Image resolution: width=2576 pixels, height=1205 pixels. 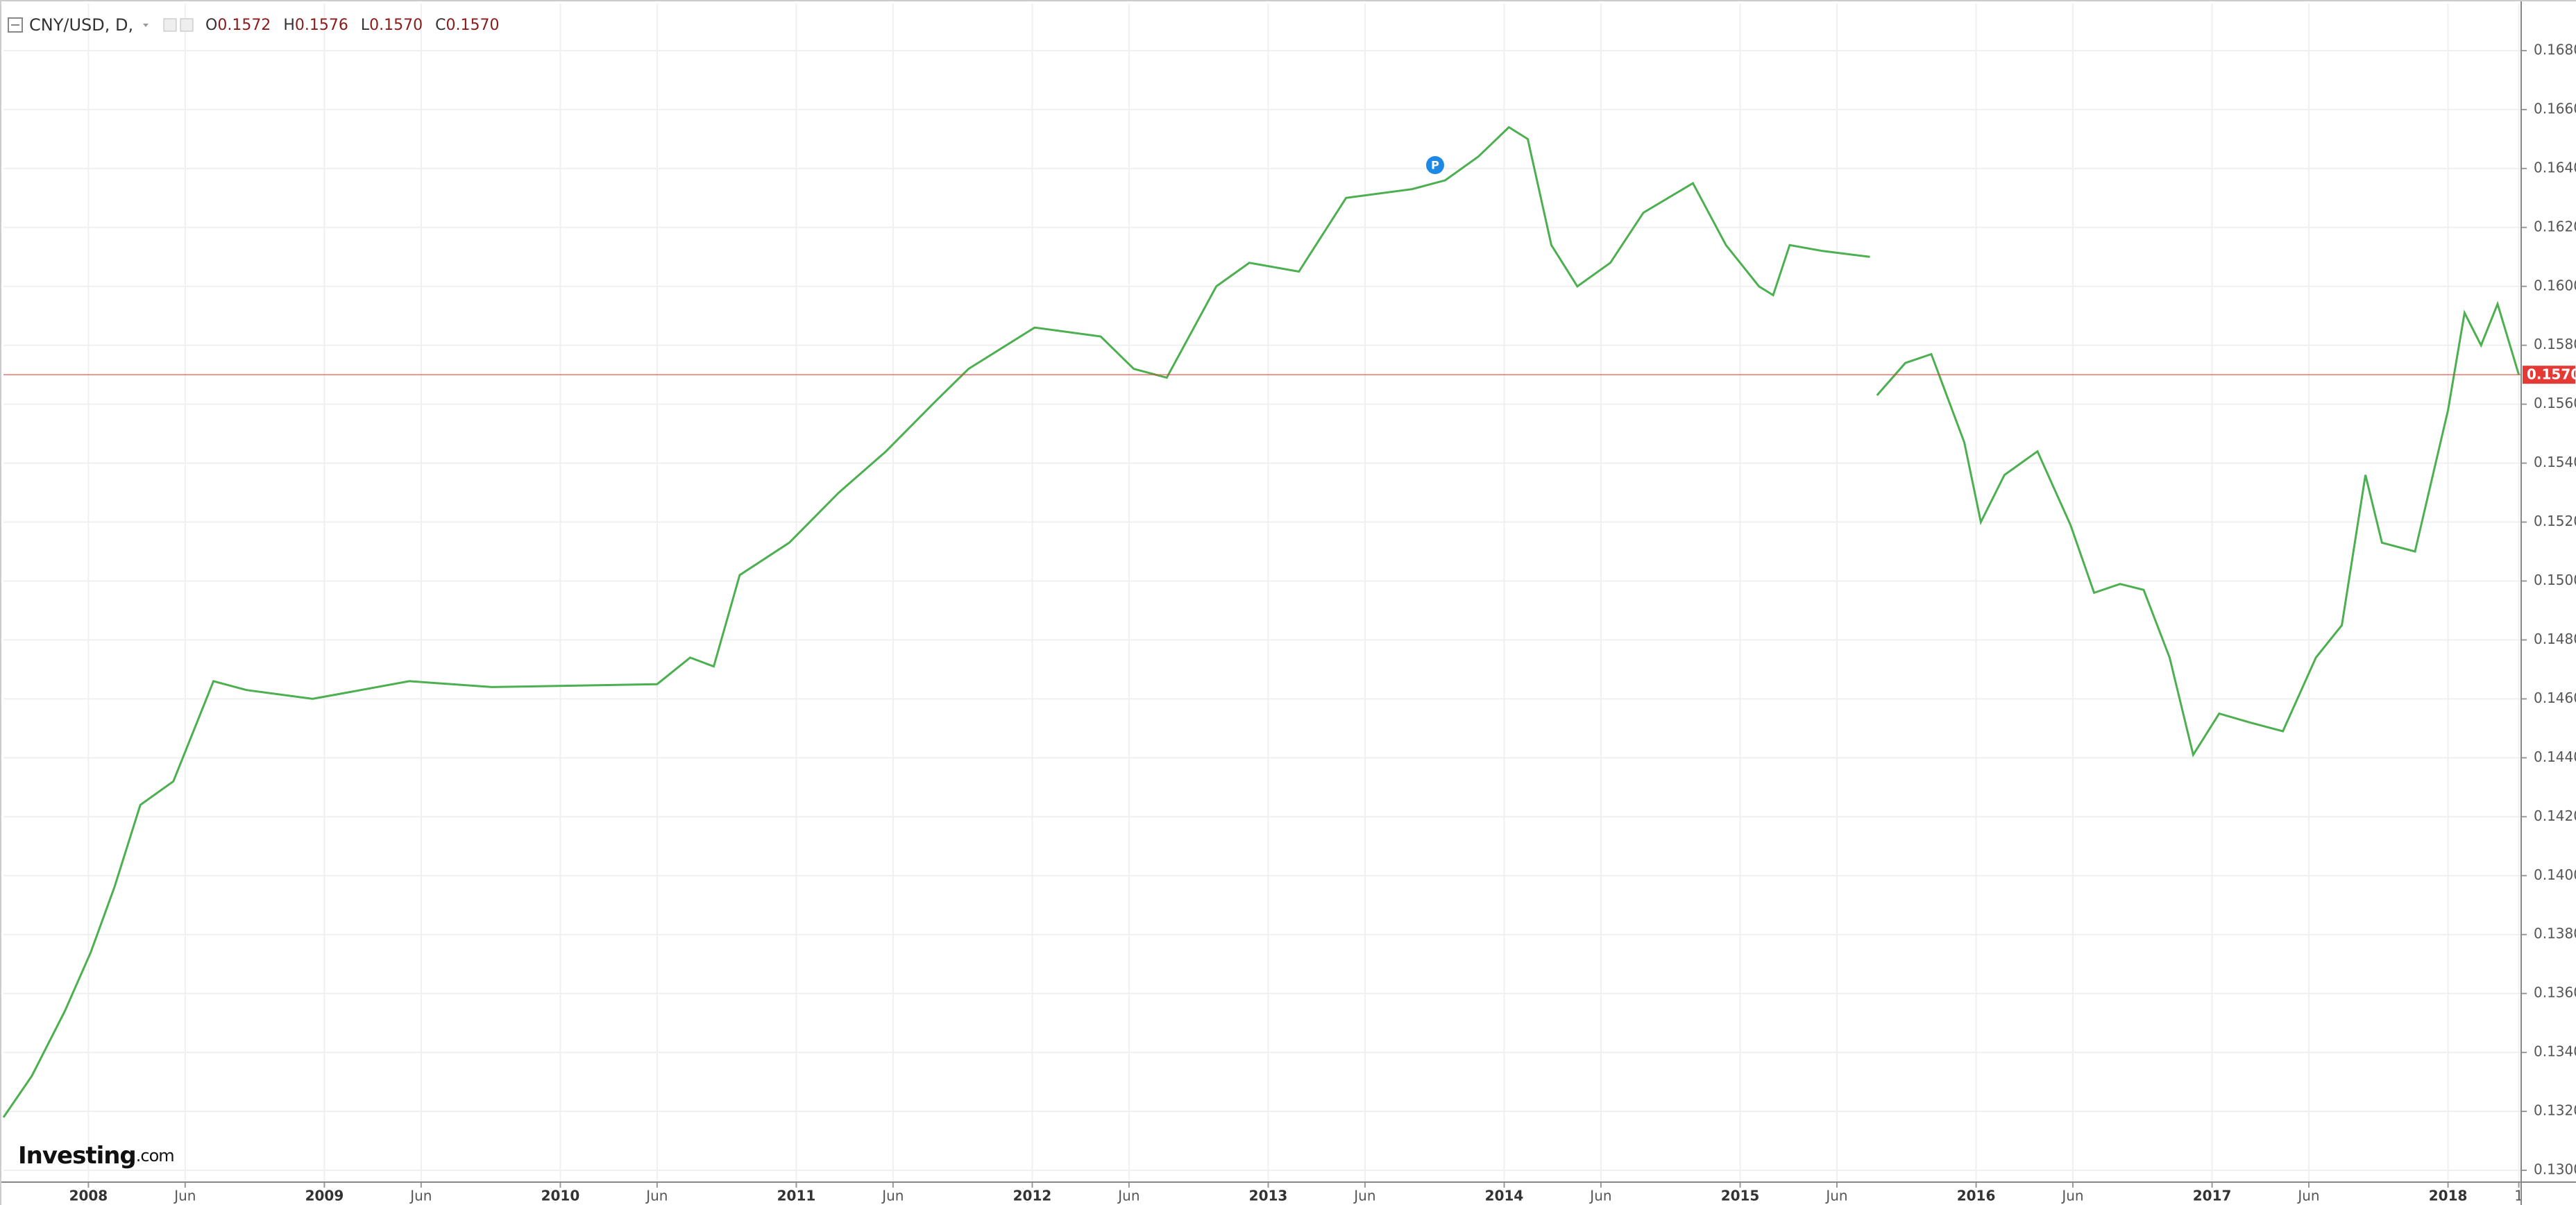 I want to click on x-tick-label: 2011, so click(x=797, y=1196).